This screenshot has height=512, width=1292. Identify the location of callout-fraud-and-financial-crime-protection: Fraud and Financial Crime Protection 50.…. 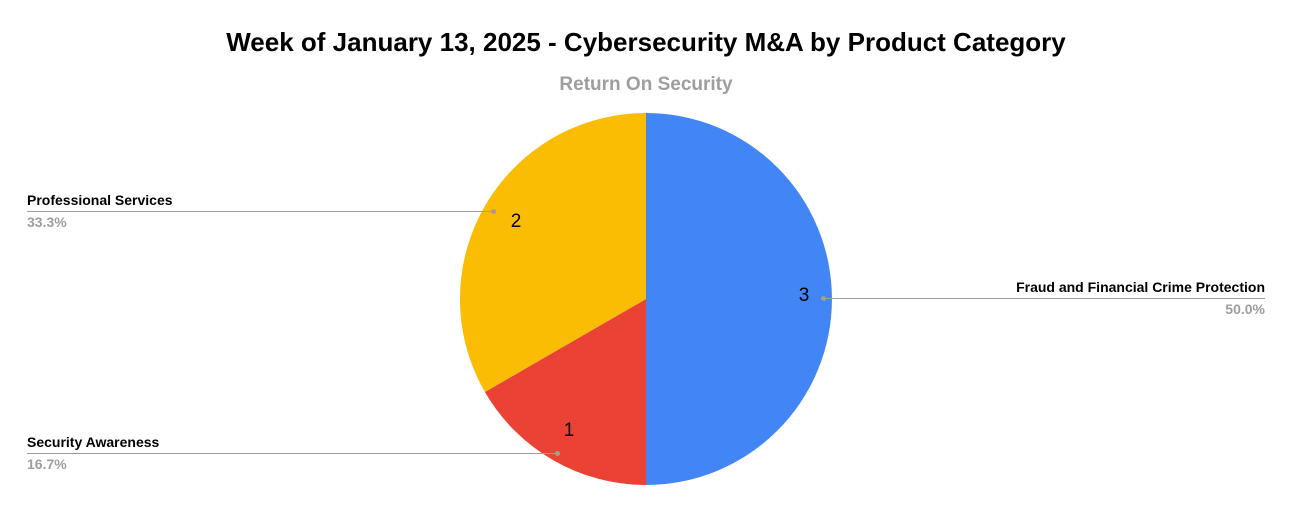
(1043, 298).